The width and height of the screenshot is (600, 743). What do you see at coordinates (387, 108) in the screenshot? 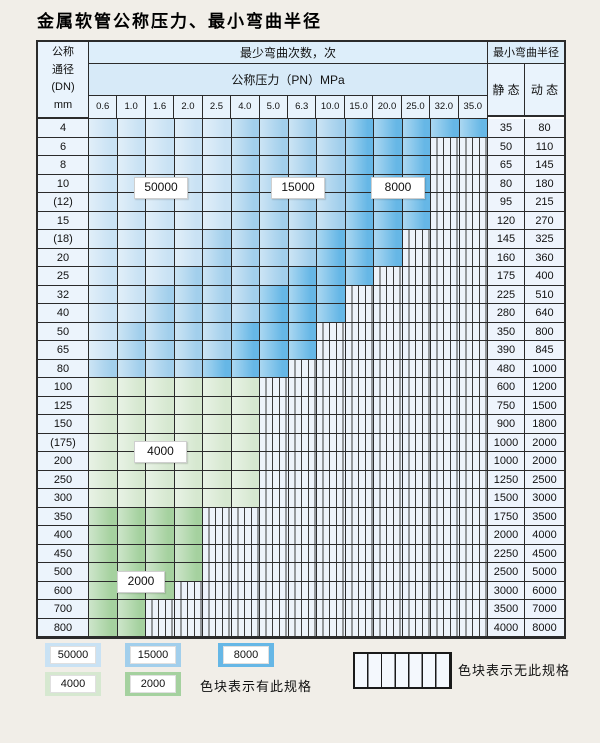
I see `pressure-col-header: 20.0` at bounding box center [387, 108].